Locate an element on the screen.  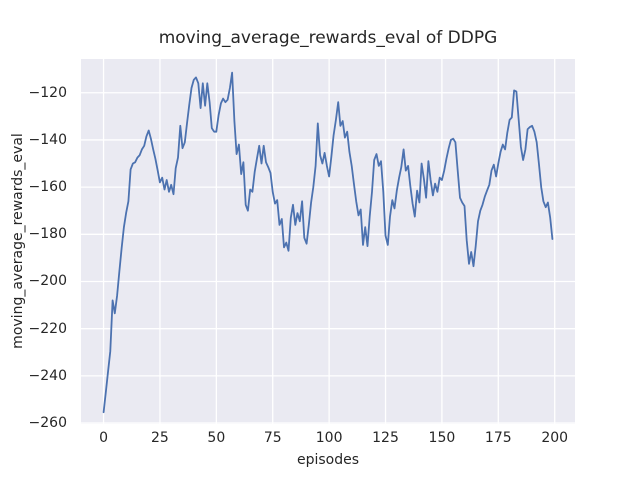
y-tick-label: −180 is located at coordinates (47, 234).